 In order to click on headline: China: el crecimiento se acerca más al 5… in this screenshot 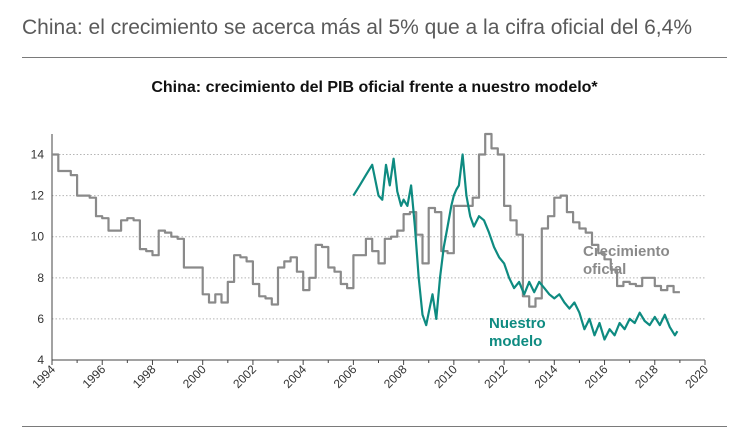, I will do `click(357, 27)`.